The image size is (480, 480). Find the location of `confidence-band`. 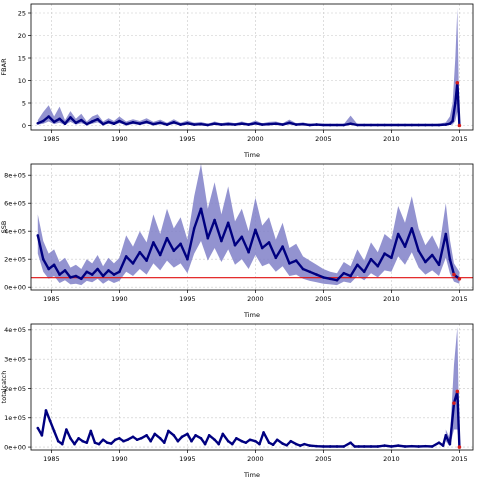

confidence-band is located at coordinates (452, 387).